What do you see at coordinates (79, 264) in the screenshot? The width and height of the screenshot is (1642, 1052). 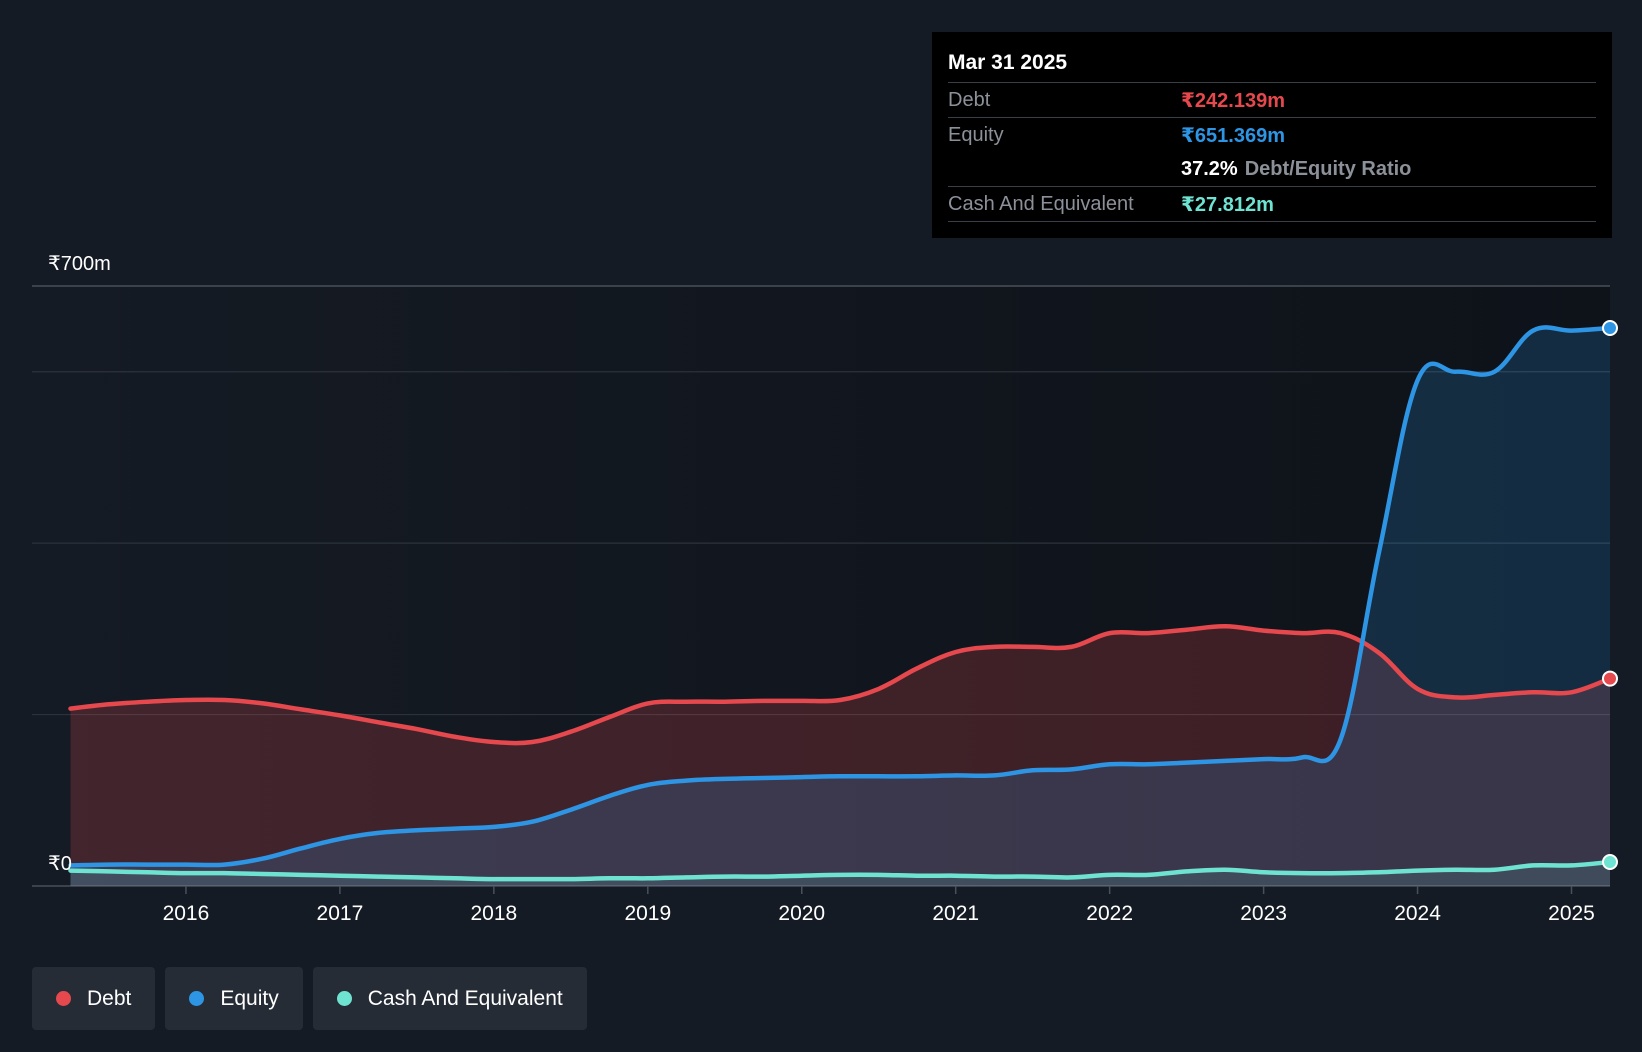 I see `y-label-max: ₹700m` at bounding box center [79, 264].